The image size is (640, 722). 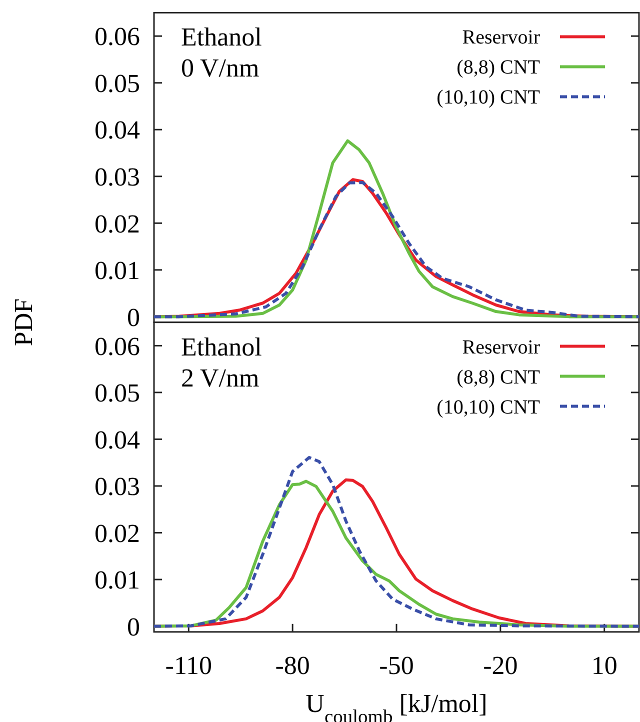 I want to click on x-tick-label: -20, so click(x=500, y=665).